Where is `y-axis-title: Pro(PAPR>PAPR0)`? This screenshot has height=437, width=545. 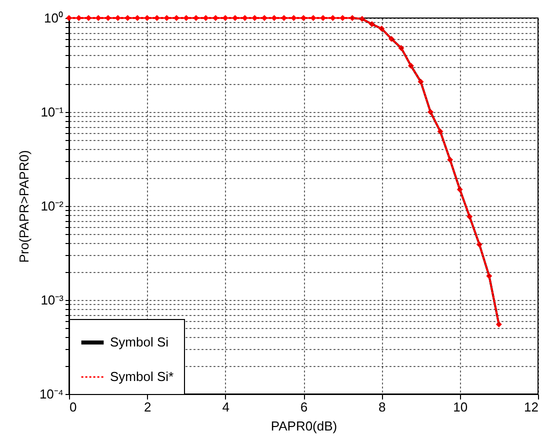 y-axis-title: Pro(PAPR>PAPR0) is located at coordinates (24, 206).